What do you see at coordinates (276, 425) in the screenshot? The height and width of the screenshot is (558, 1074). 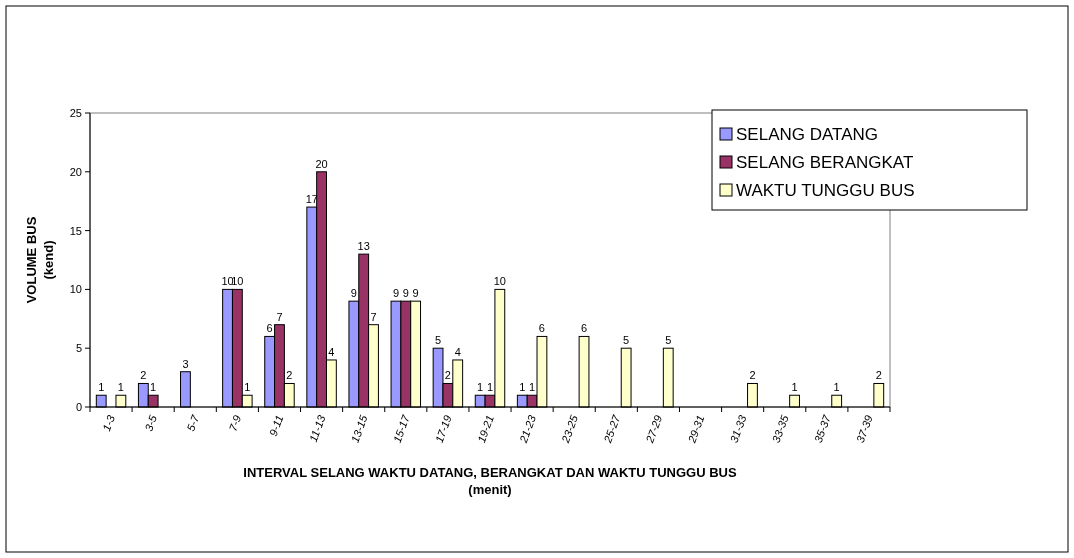 I see `x-tick-label: 9-11` at bounding box center [276, 425].